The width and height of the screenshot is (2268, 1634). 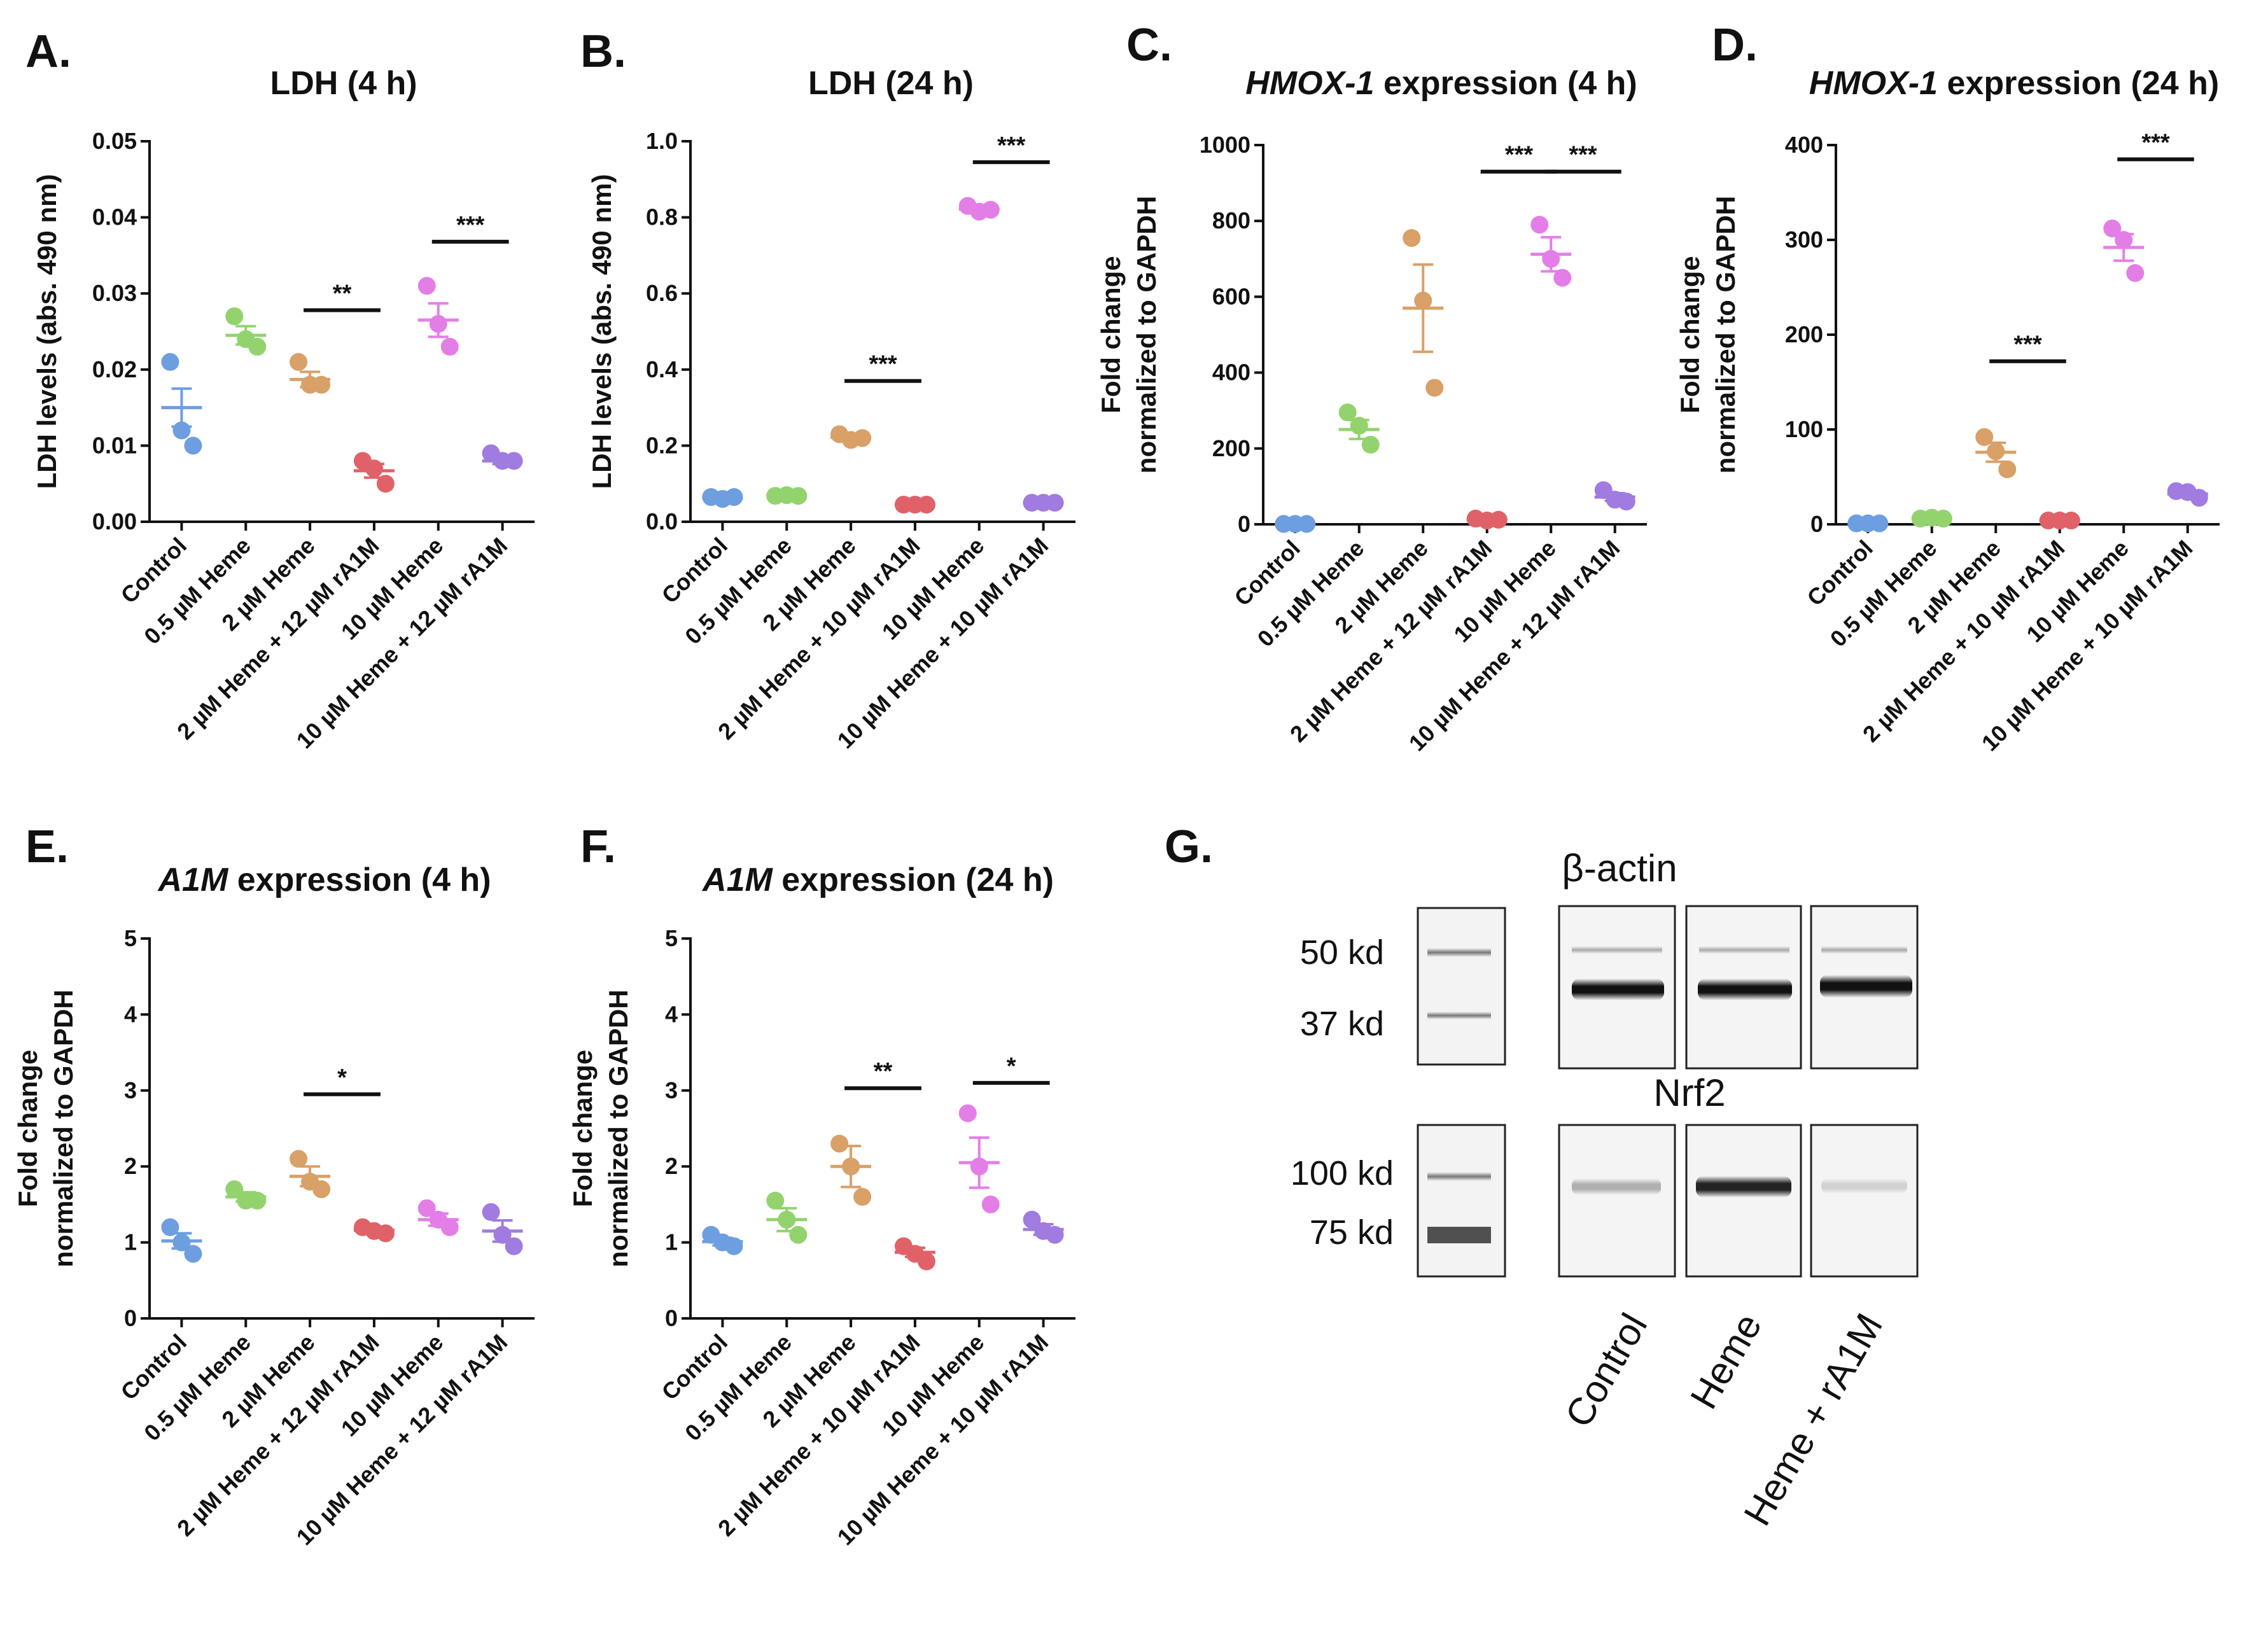 I want to click on marker-37kd: 37 kd, so click(x=1342, y=1024).